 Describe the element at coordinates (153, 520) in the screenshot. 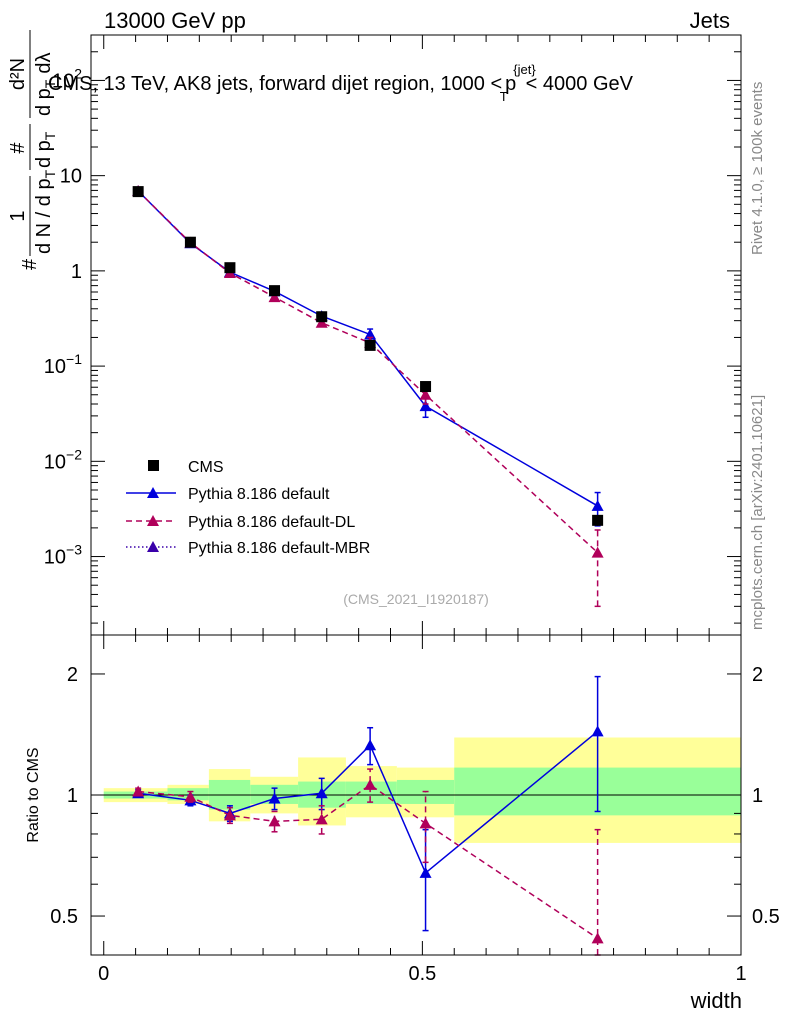

I see `legend-marker-default-dl` at that location.